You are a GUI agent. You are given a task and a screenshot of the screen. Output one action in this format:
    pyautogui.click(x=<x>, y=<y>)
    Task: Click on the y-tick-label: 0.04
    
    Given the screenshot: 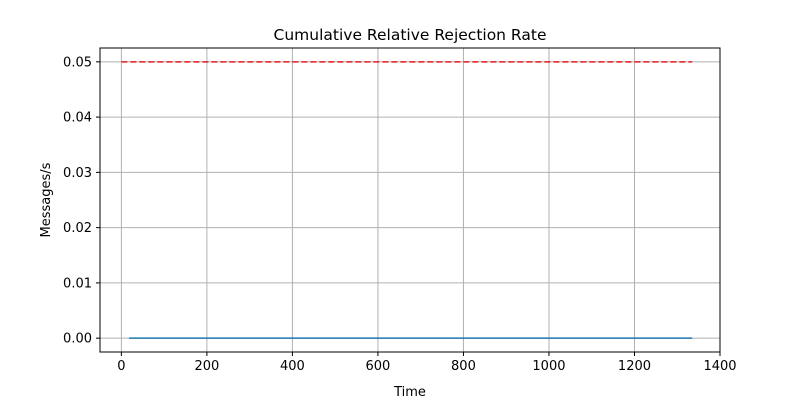 What is the action you would take?
    pyautogui.click(x=77, y=118)
    